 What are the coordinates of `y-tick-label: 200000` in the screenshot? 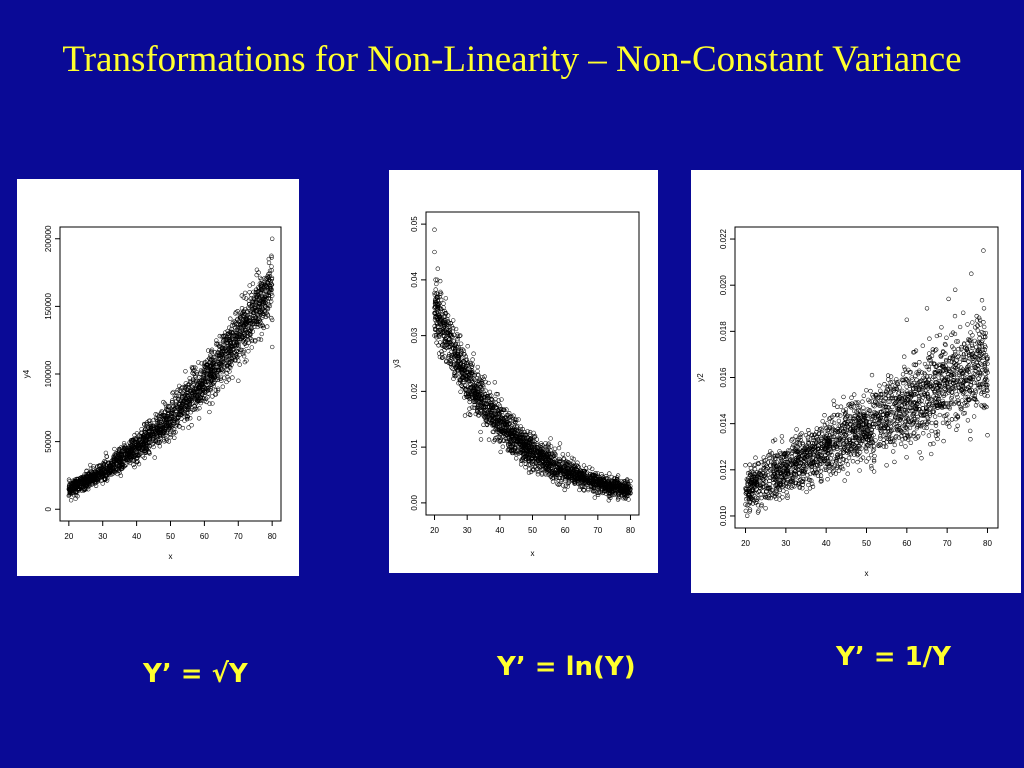 It's located at (48, 238).